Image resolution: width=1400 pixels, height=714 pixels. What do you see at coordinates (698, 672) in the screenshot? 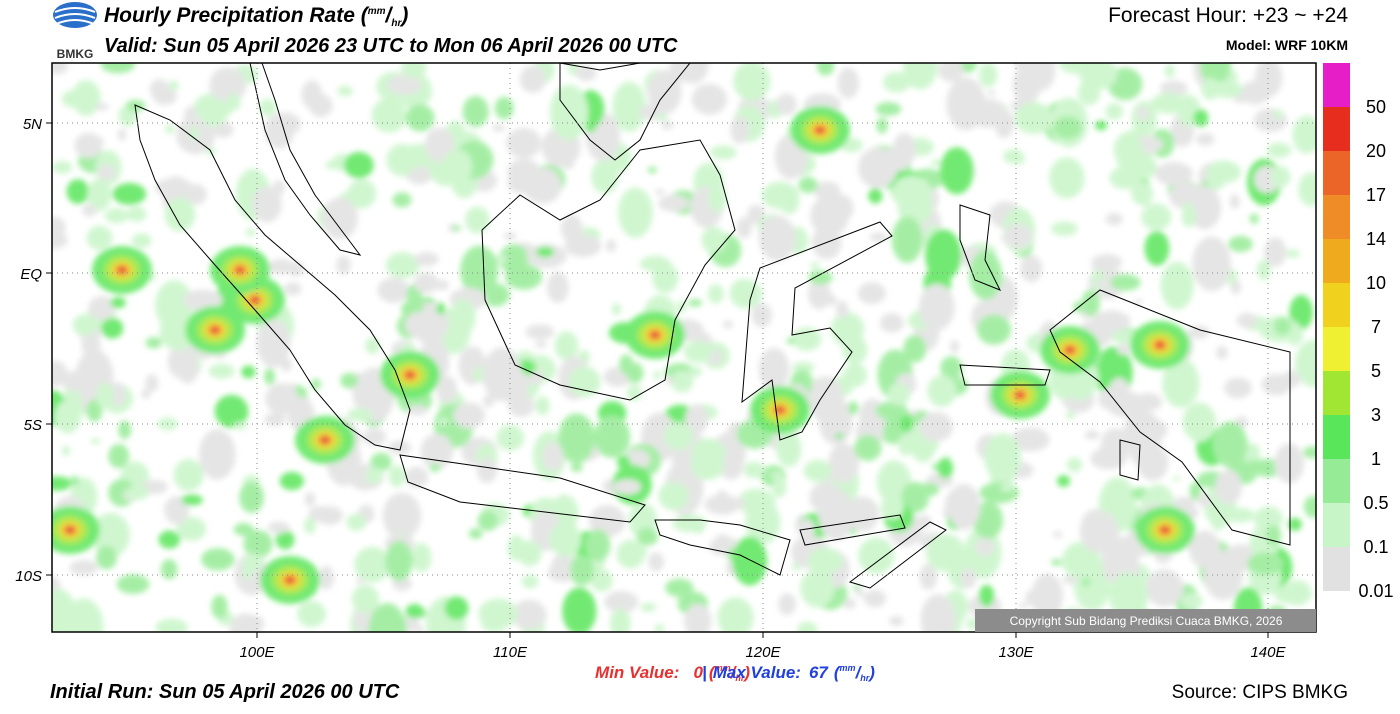
I see `min-number: 0` at bounding box center [698, 672].